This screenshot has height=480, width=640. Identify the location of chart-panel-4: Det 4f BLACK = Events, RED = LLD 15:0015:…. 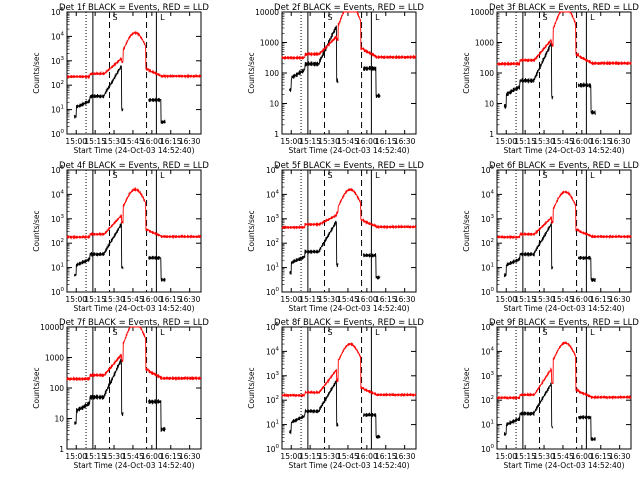
(120, 237).